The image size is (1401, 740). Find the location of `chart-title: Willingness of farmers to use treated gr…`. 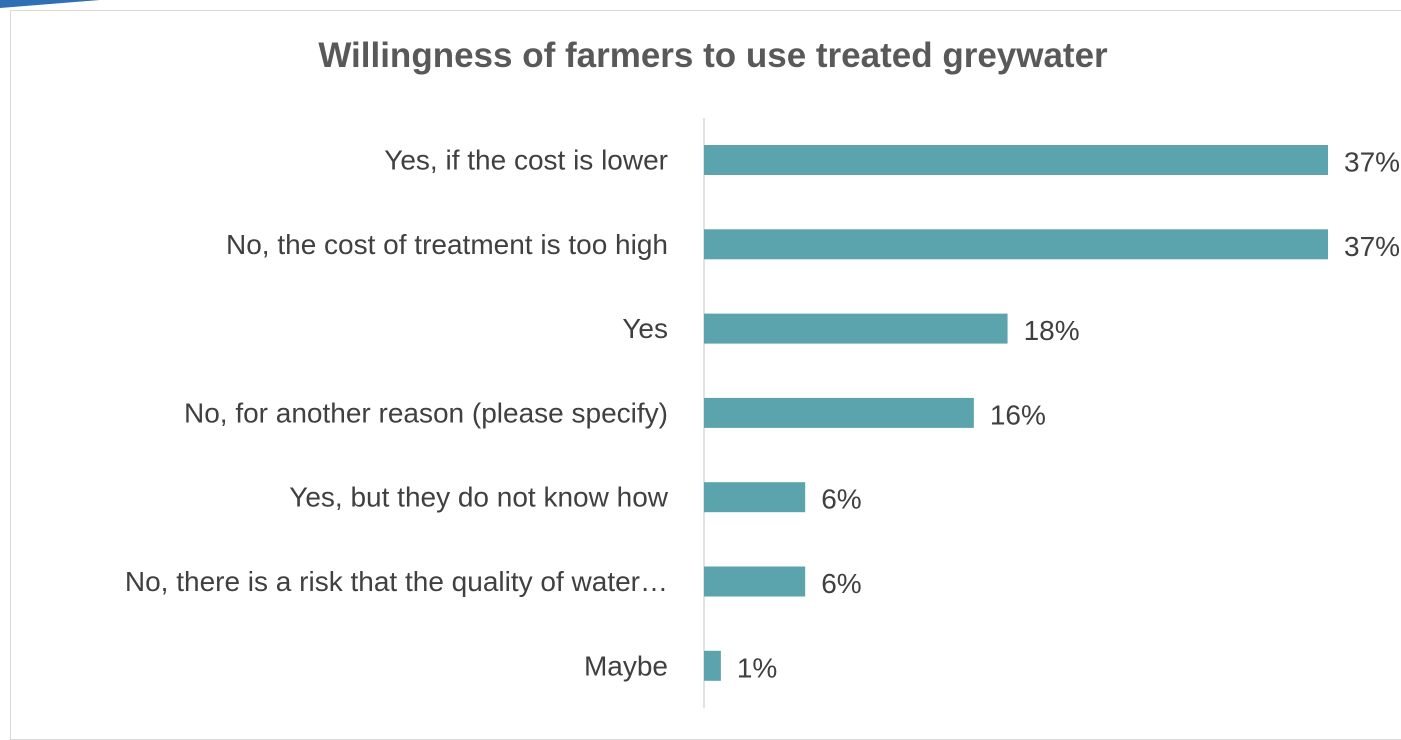

chart-title: Willingness of farmers to use treated gr… is located at coordinates (713, 55).